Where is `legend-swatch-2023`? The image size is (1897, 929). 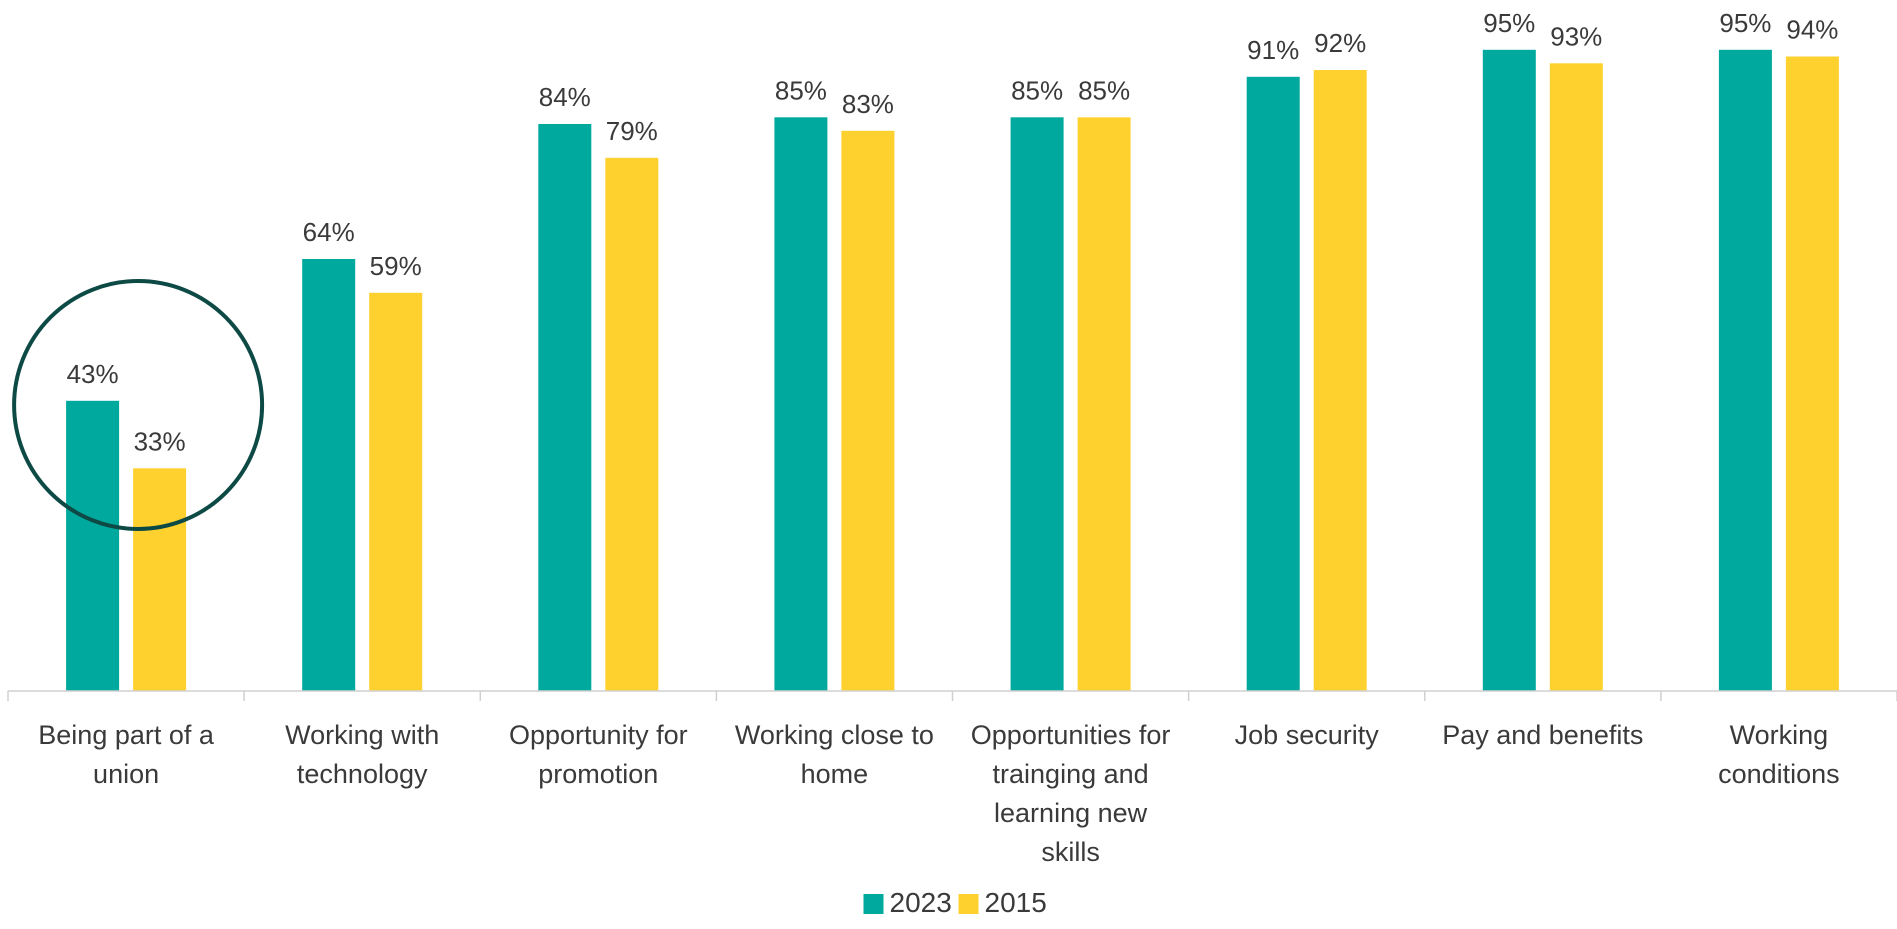 legend-swatch-2023 is located at coordinates (873, 904).